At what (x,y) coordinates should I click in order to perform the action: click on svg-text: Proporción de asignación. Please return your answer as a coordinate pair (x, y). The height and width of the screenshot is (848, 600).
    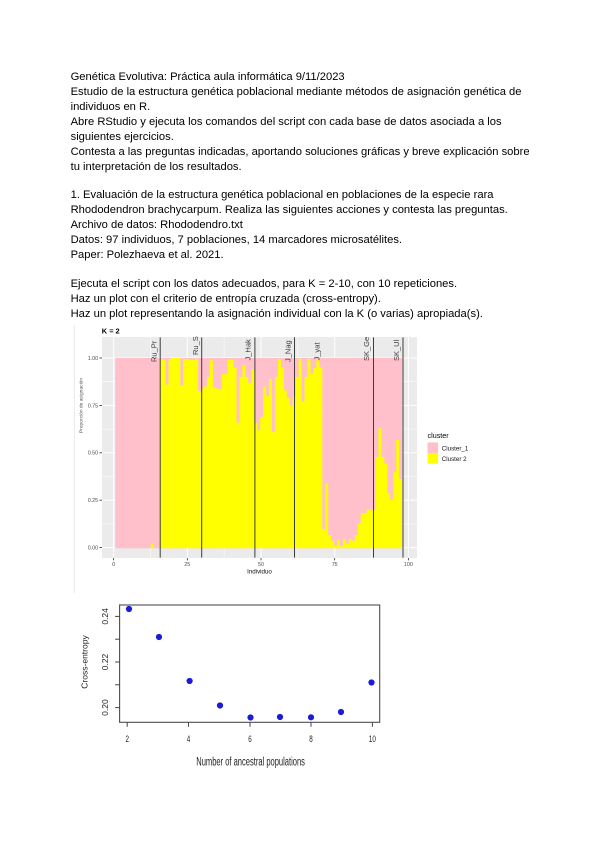
    Looking at the image, I should click on (82, 405).